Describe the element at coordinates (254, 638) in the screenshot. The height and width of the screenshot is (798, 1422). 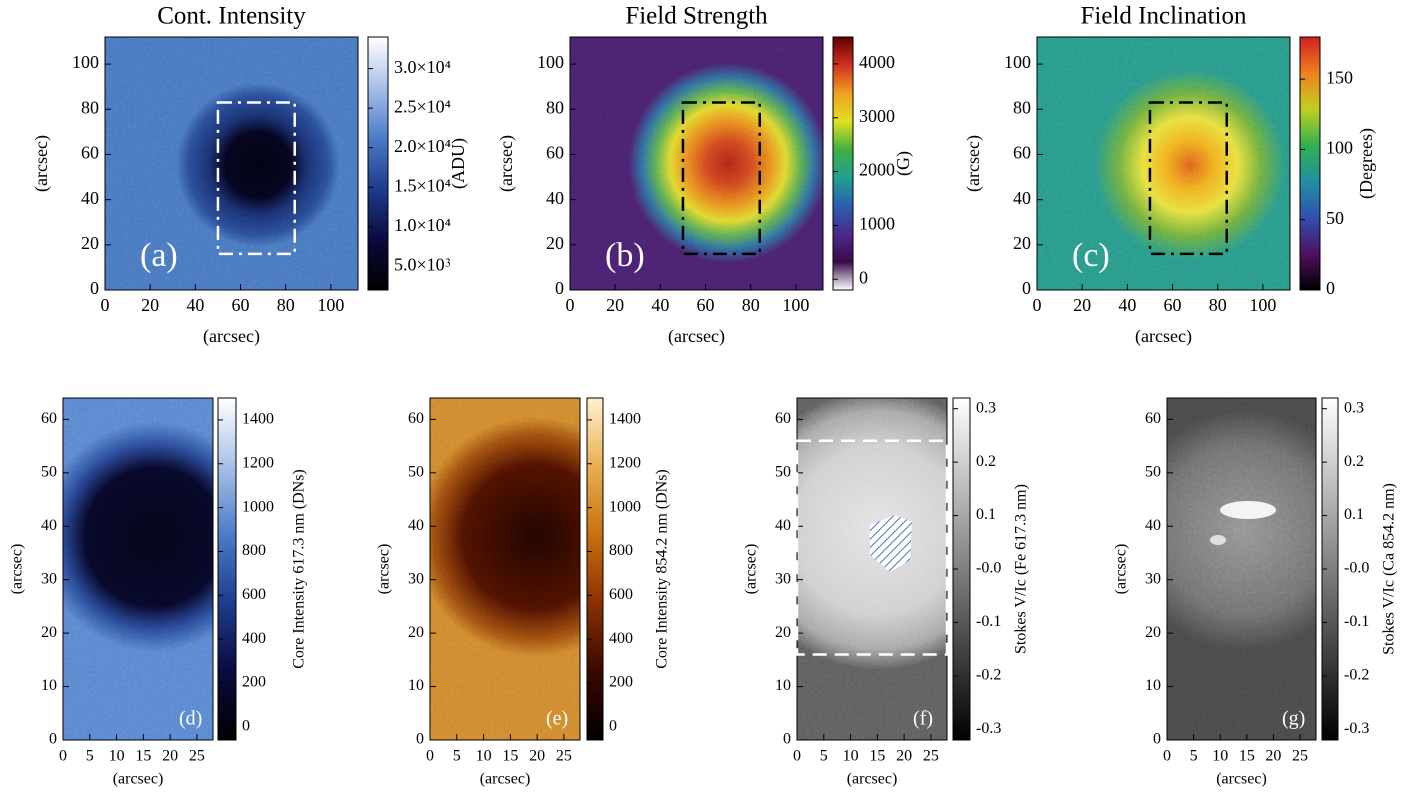
I see `colorbar-tick-label: 400` at that location.